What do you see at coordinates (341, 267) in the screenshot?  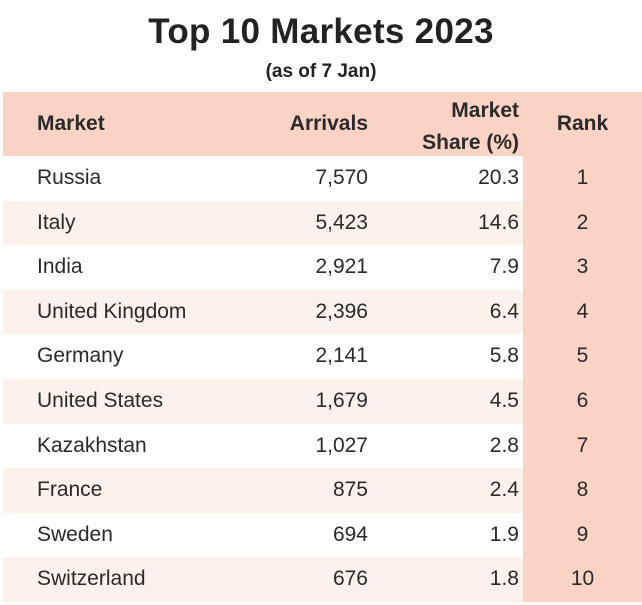 I see `arrivals-cell: 2,921` at bounding box center [341, 267].